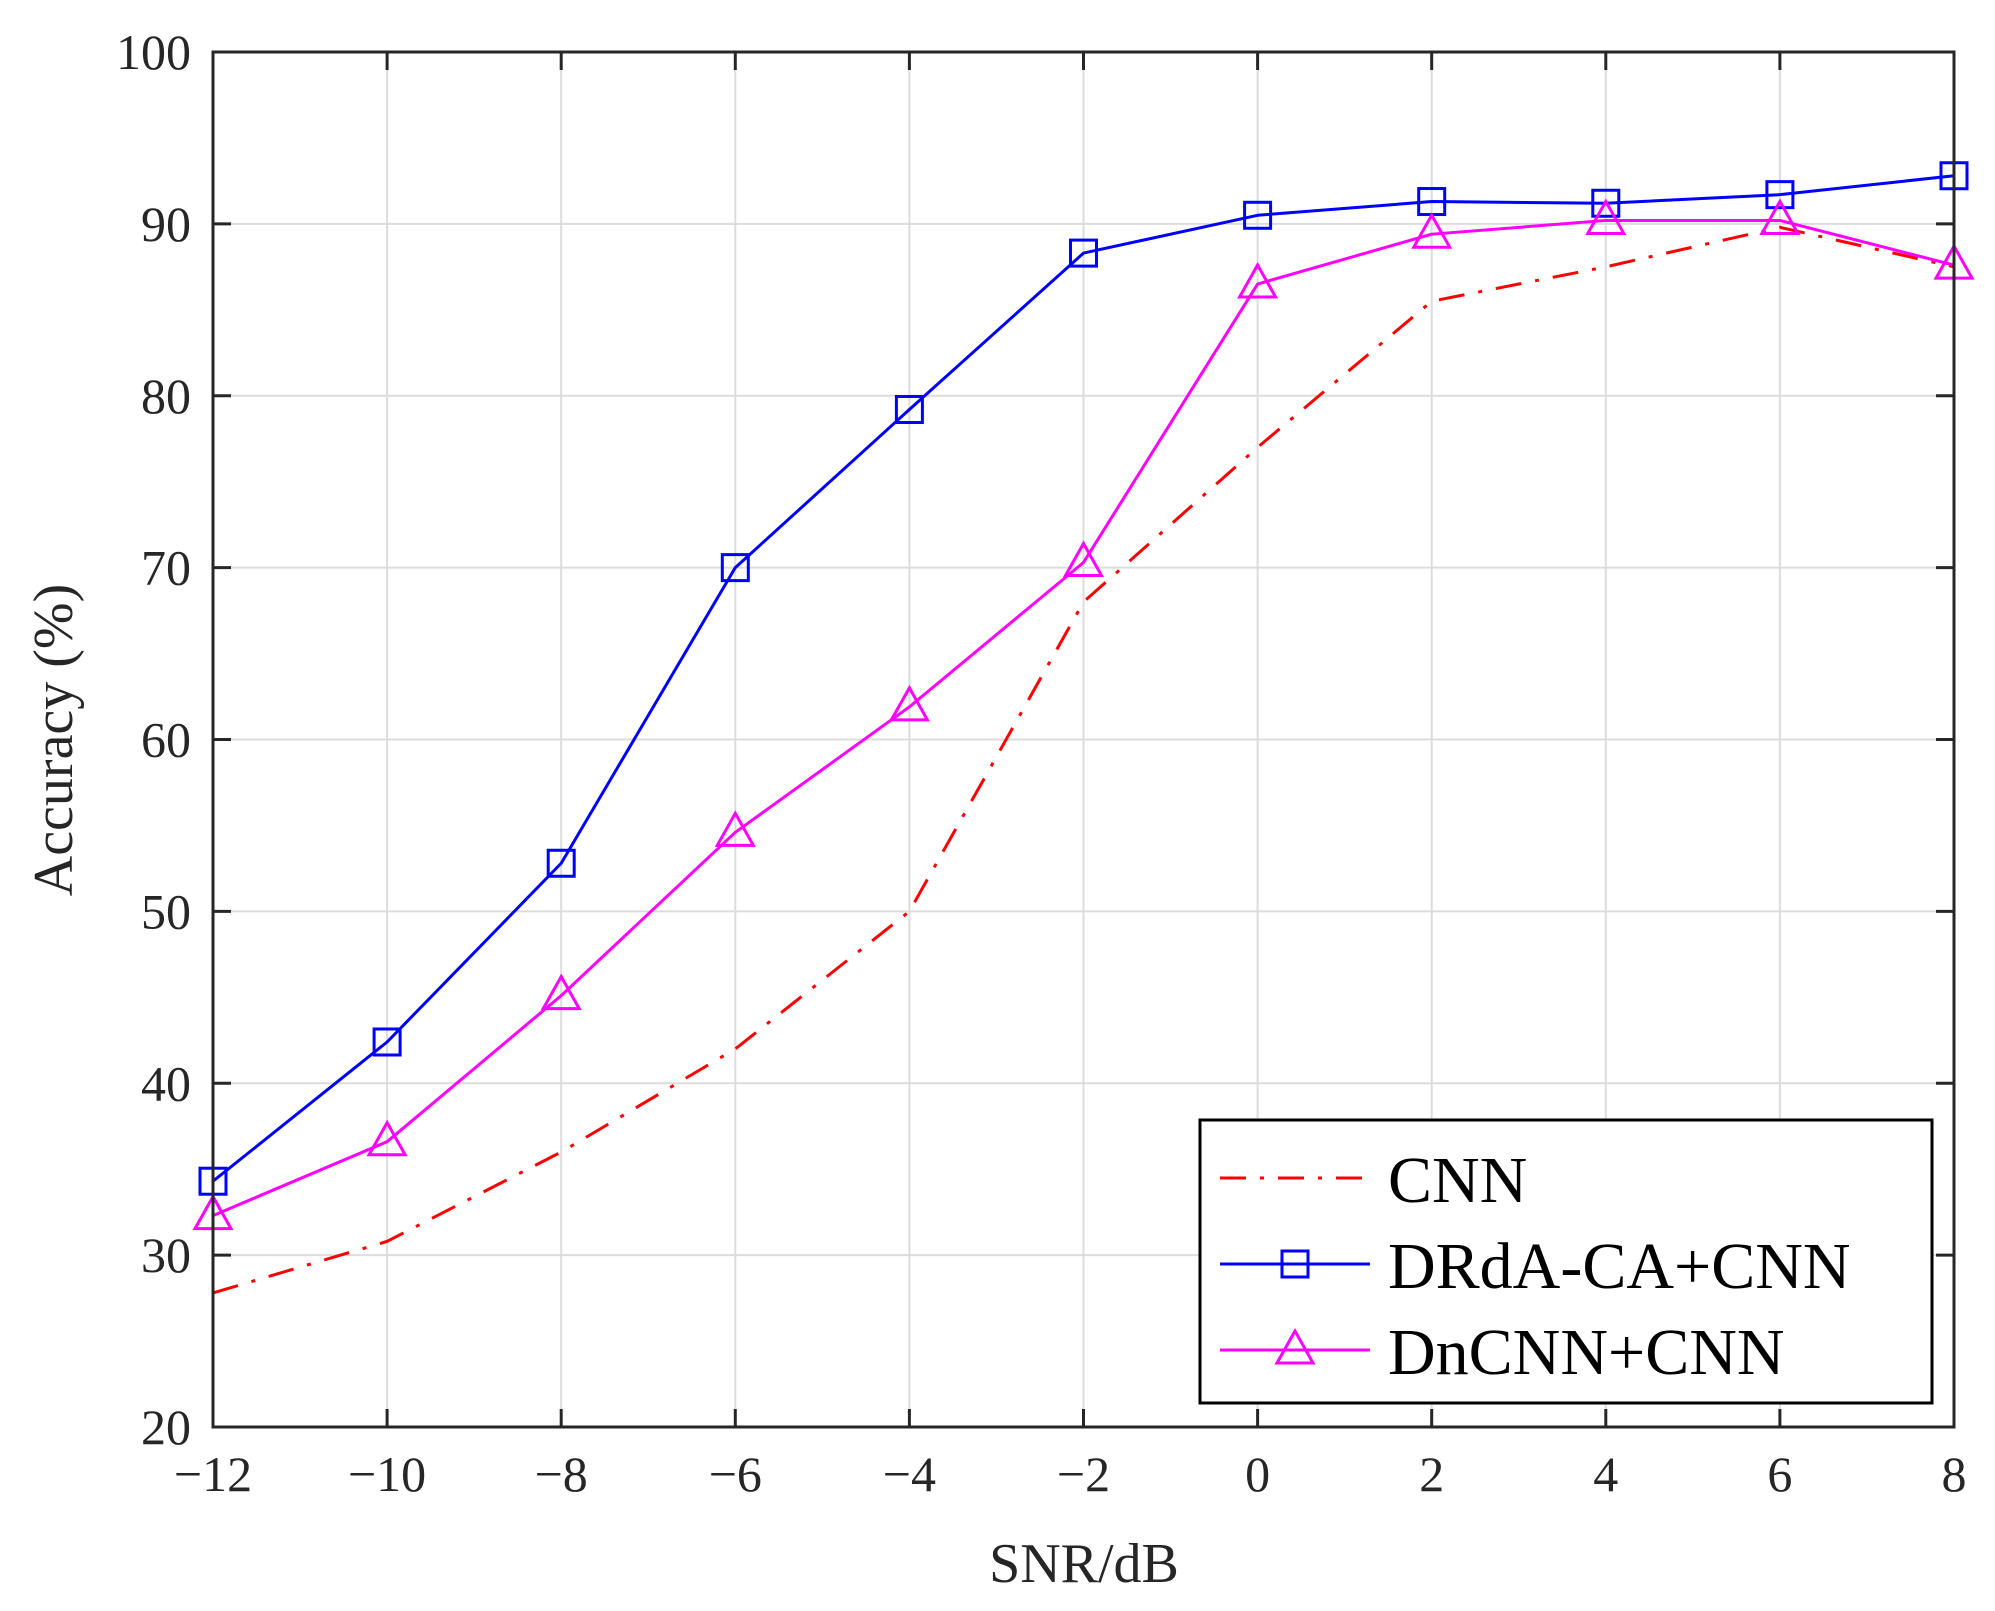  What do you see at coordinates (1084, 1564) in the screenshot?
I see `x-axis-title: SNR/dB` at bounding box center [1084, 1564].